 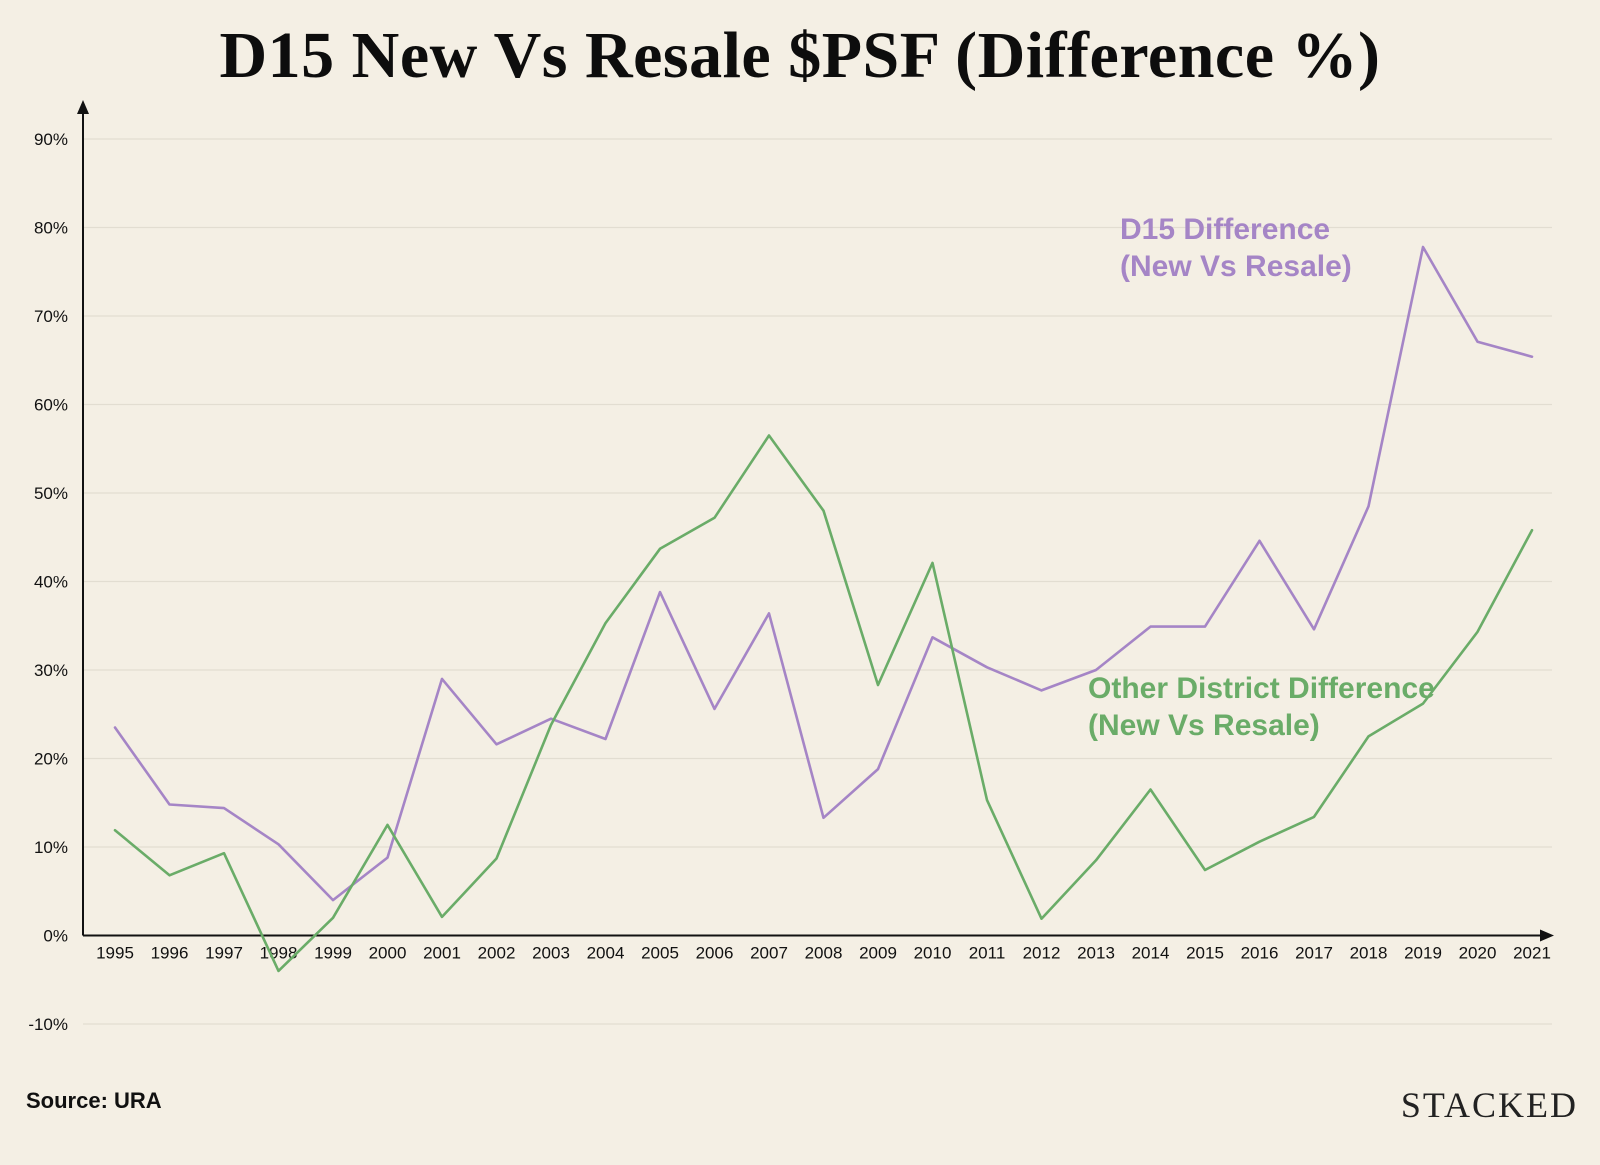 I want to click on chart-title: D15 New Vs Resale $PSF (Difference %), so click(x=800, y=55).